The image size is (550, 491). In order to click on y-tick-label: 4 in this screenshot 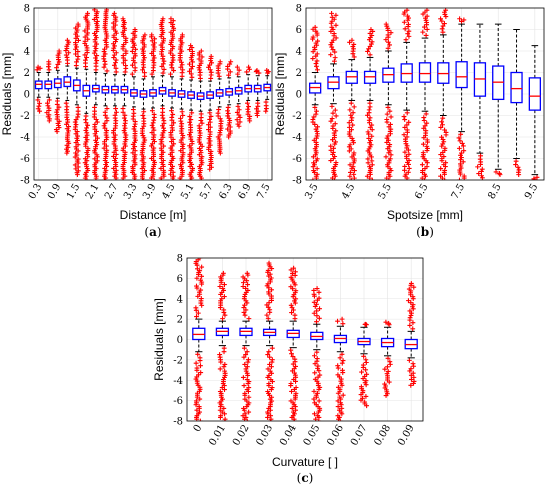, I will do `click(27, 52)`.